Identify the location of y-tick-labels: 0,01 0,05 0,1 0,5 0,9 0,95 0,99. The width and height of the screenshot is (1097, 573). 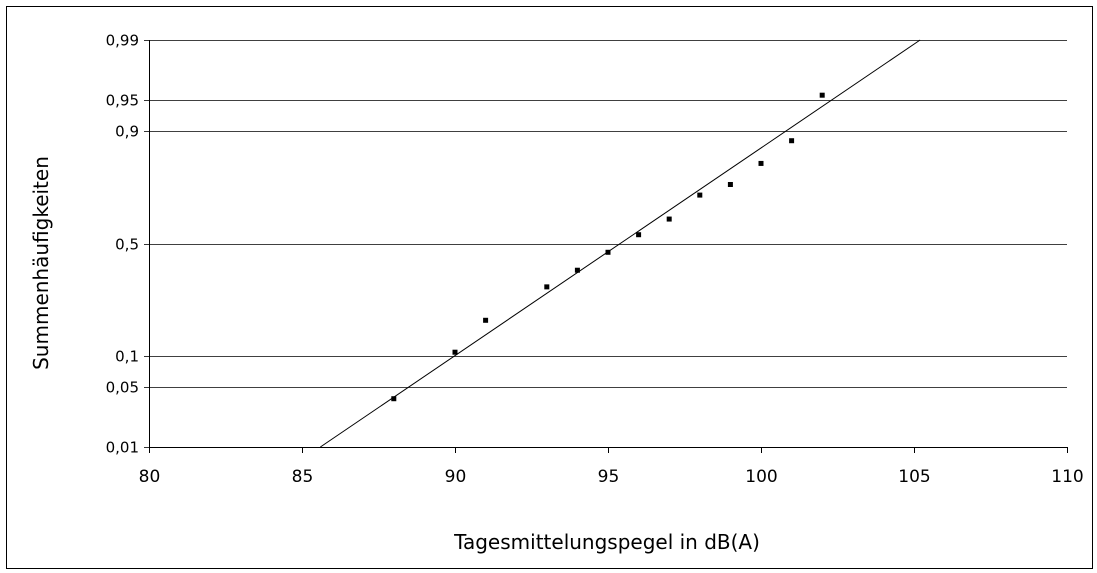
(122, 244).